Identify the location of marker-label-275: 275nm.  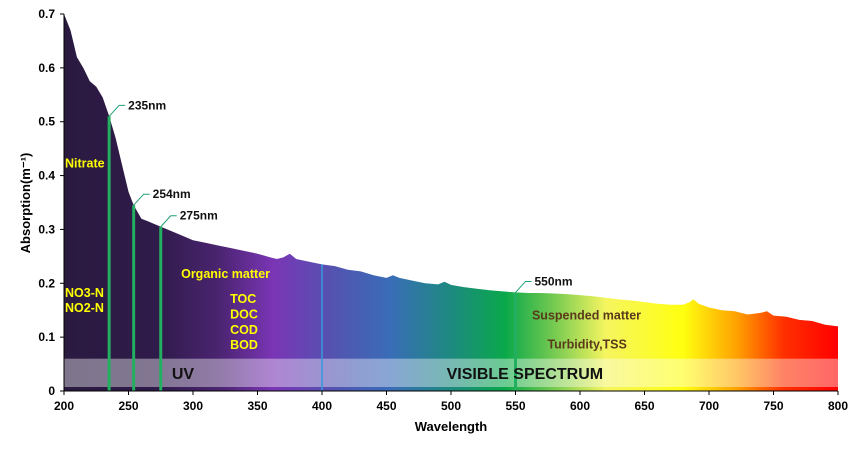
(199, 216).